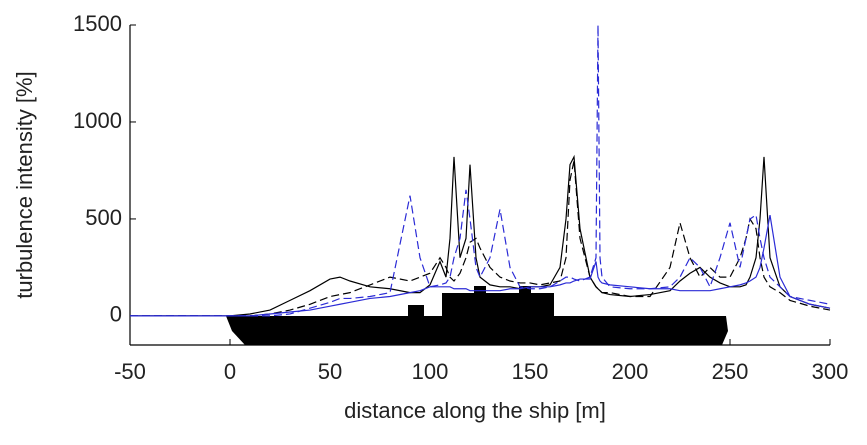 The height and width of the screenshot is (445, 867). I want to click on x-tick-label: -50, so click(130, 371).